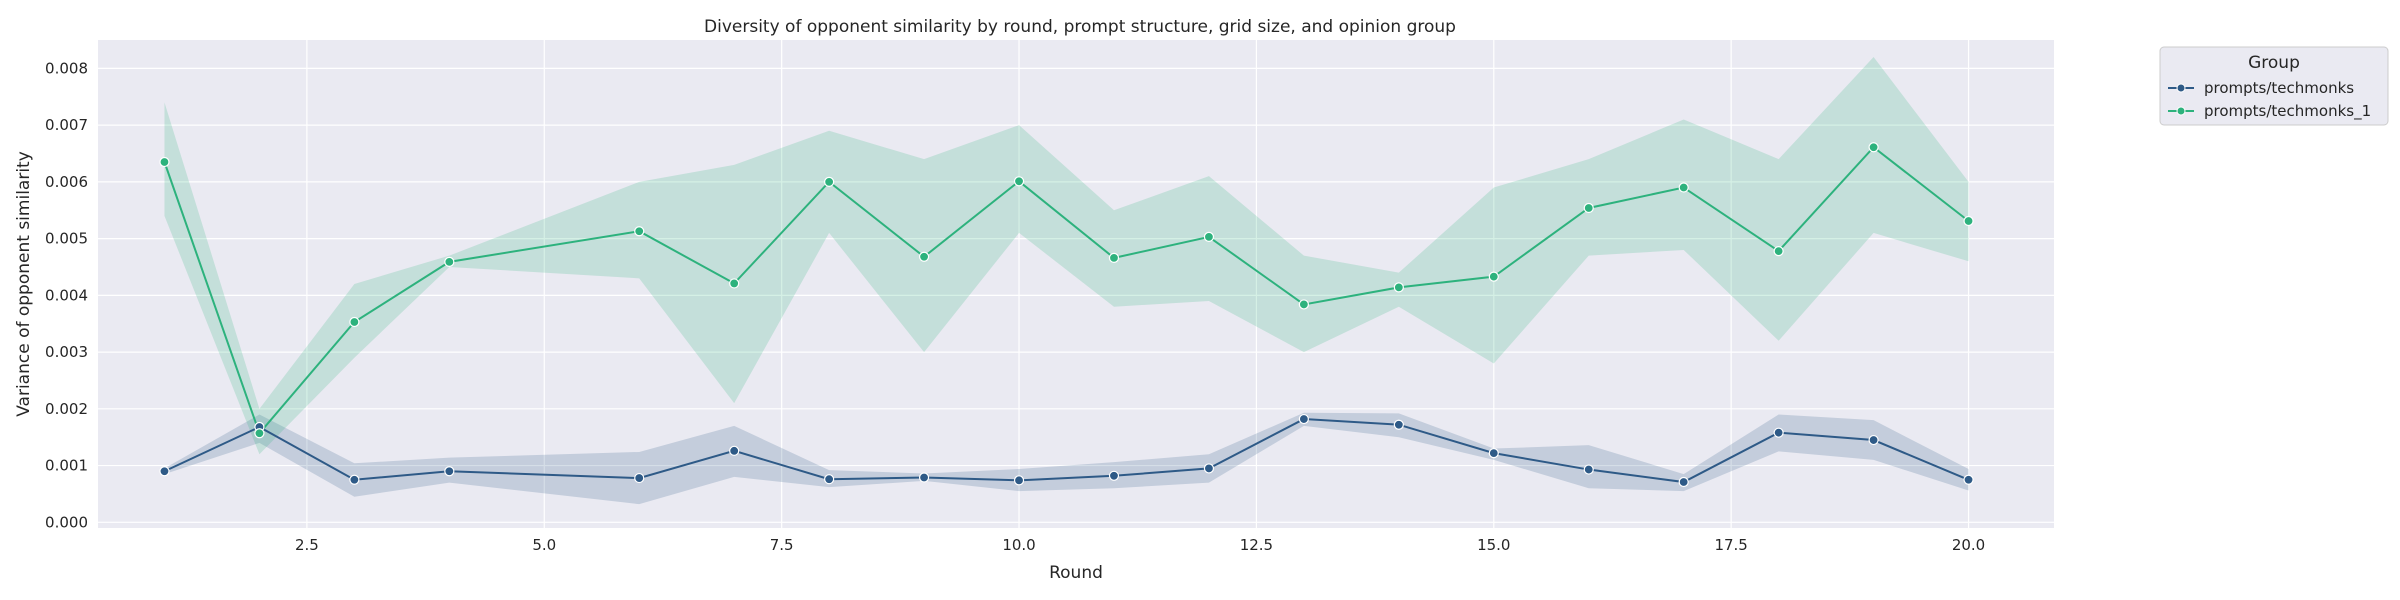 The image size is (2400, 600). Describe the element at coordinates (1730, 545) in the screenshot. I see `x-tick-label: 17.5` at that location.